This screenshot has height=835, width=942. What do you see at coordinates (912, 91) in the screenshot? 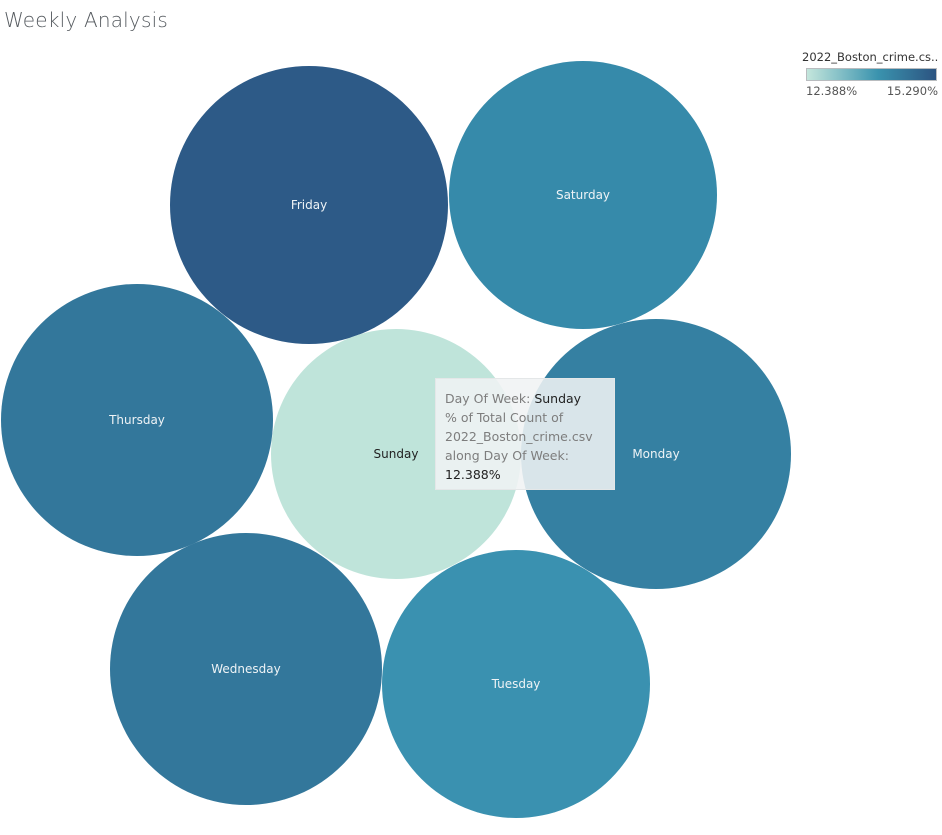
I see `legend-max-label: 15.290%` at bounding box center [912, 91].